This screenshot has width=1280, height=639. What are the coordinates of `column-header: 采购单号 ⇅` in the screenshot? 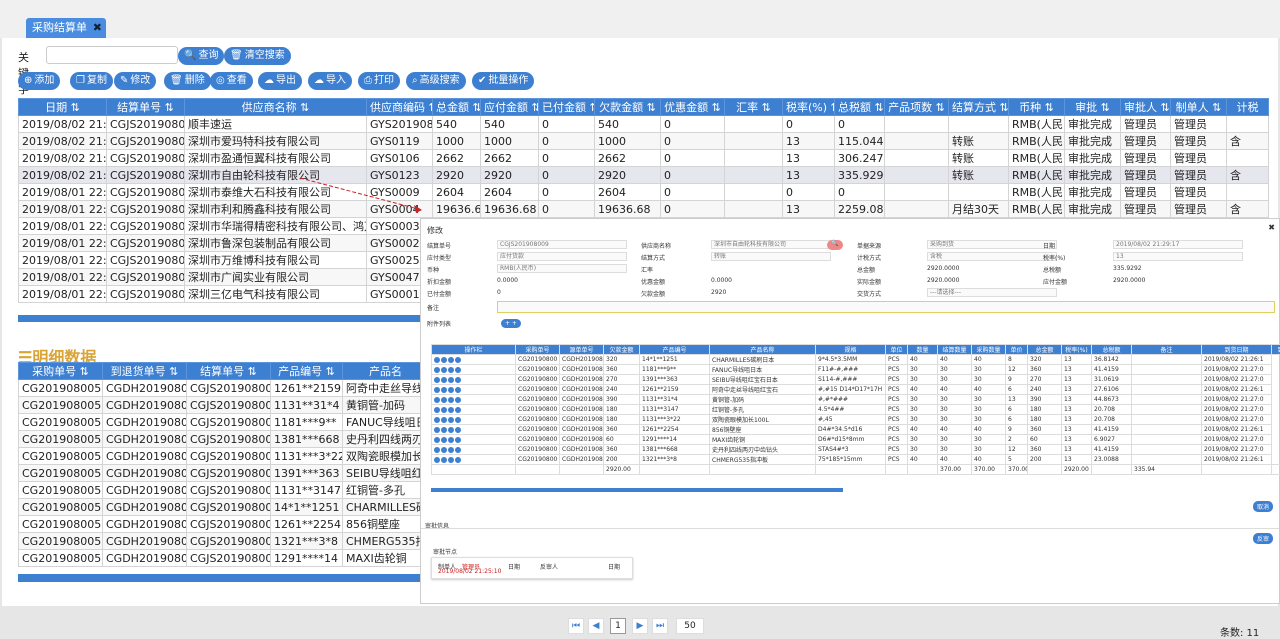 It's located at (61, 371).